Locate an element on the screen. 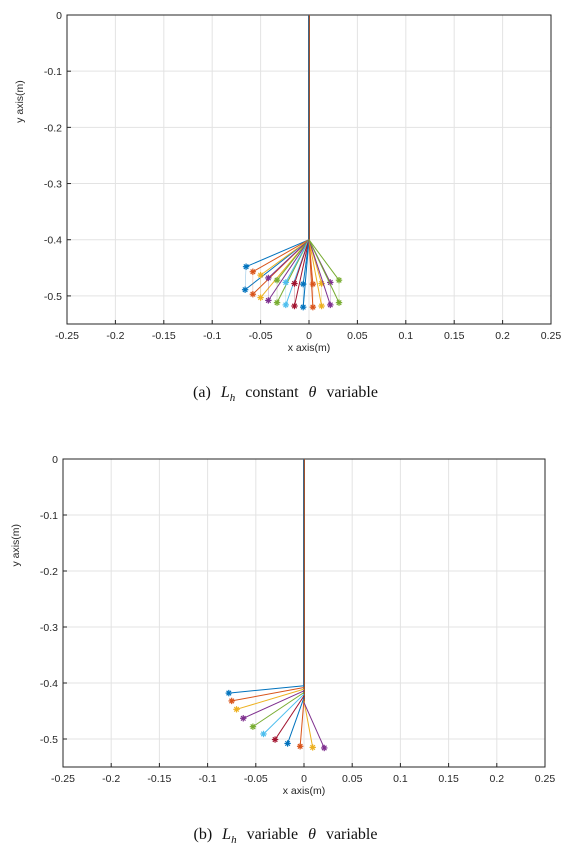 This screenshot has height=859, width=571. chart-b-series-6-marker is located at coordinates (263, 734).